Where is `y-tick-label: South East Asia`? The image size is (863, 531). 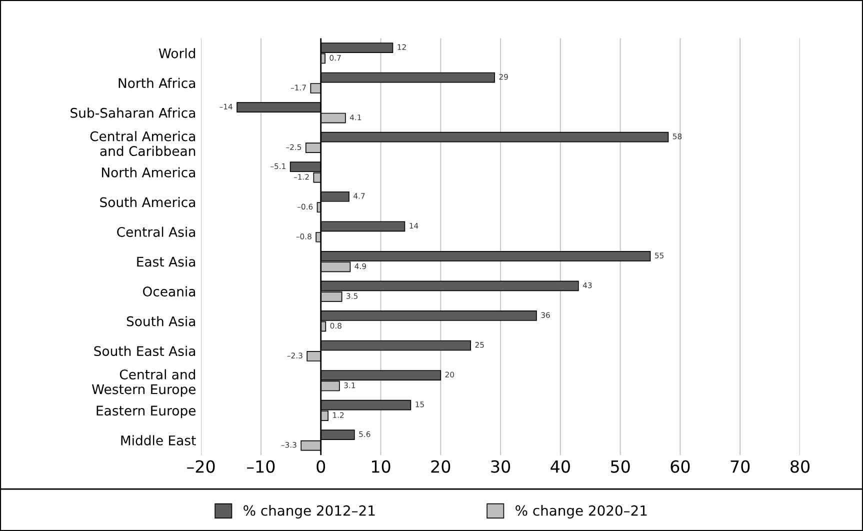 y-tick-label: South East Asia is located at coordinates (145, 351).